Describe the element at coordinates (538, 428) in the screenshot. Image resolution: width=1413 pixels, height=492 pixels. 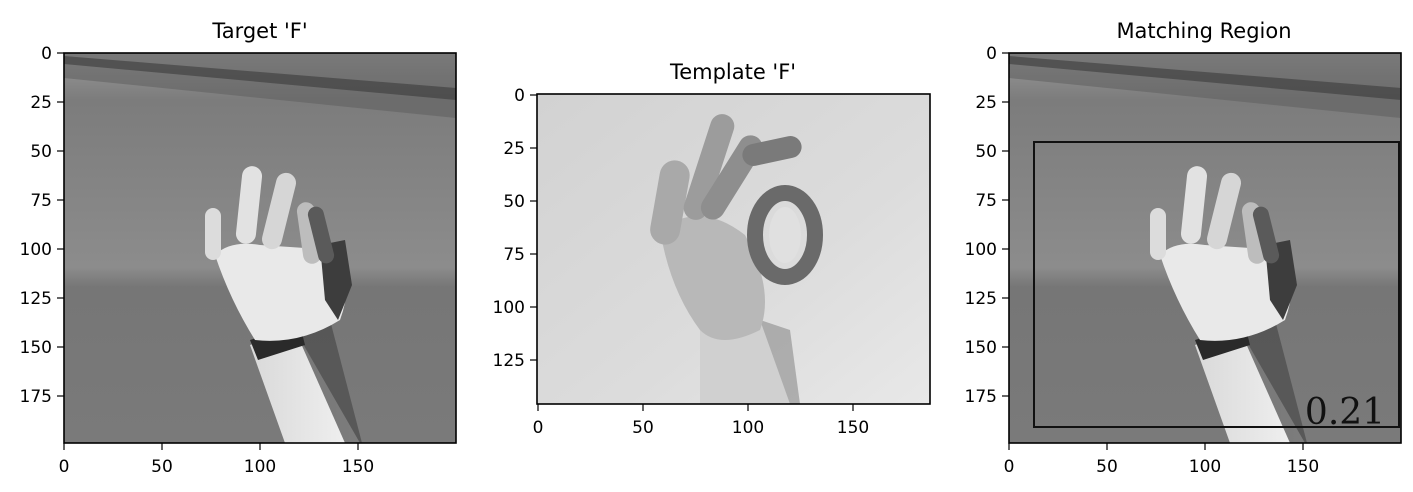
I see `template-x-tick: 0` at that location.